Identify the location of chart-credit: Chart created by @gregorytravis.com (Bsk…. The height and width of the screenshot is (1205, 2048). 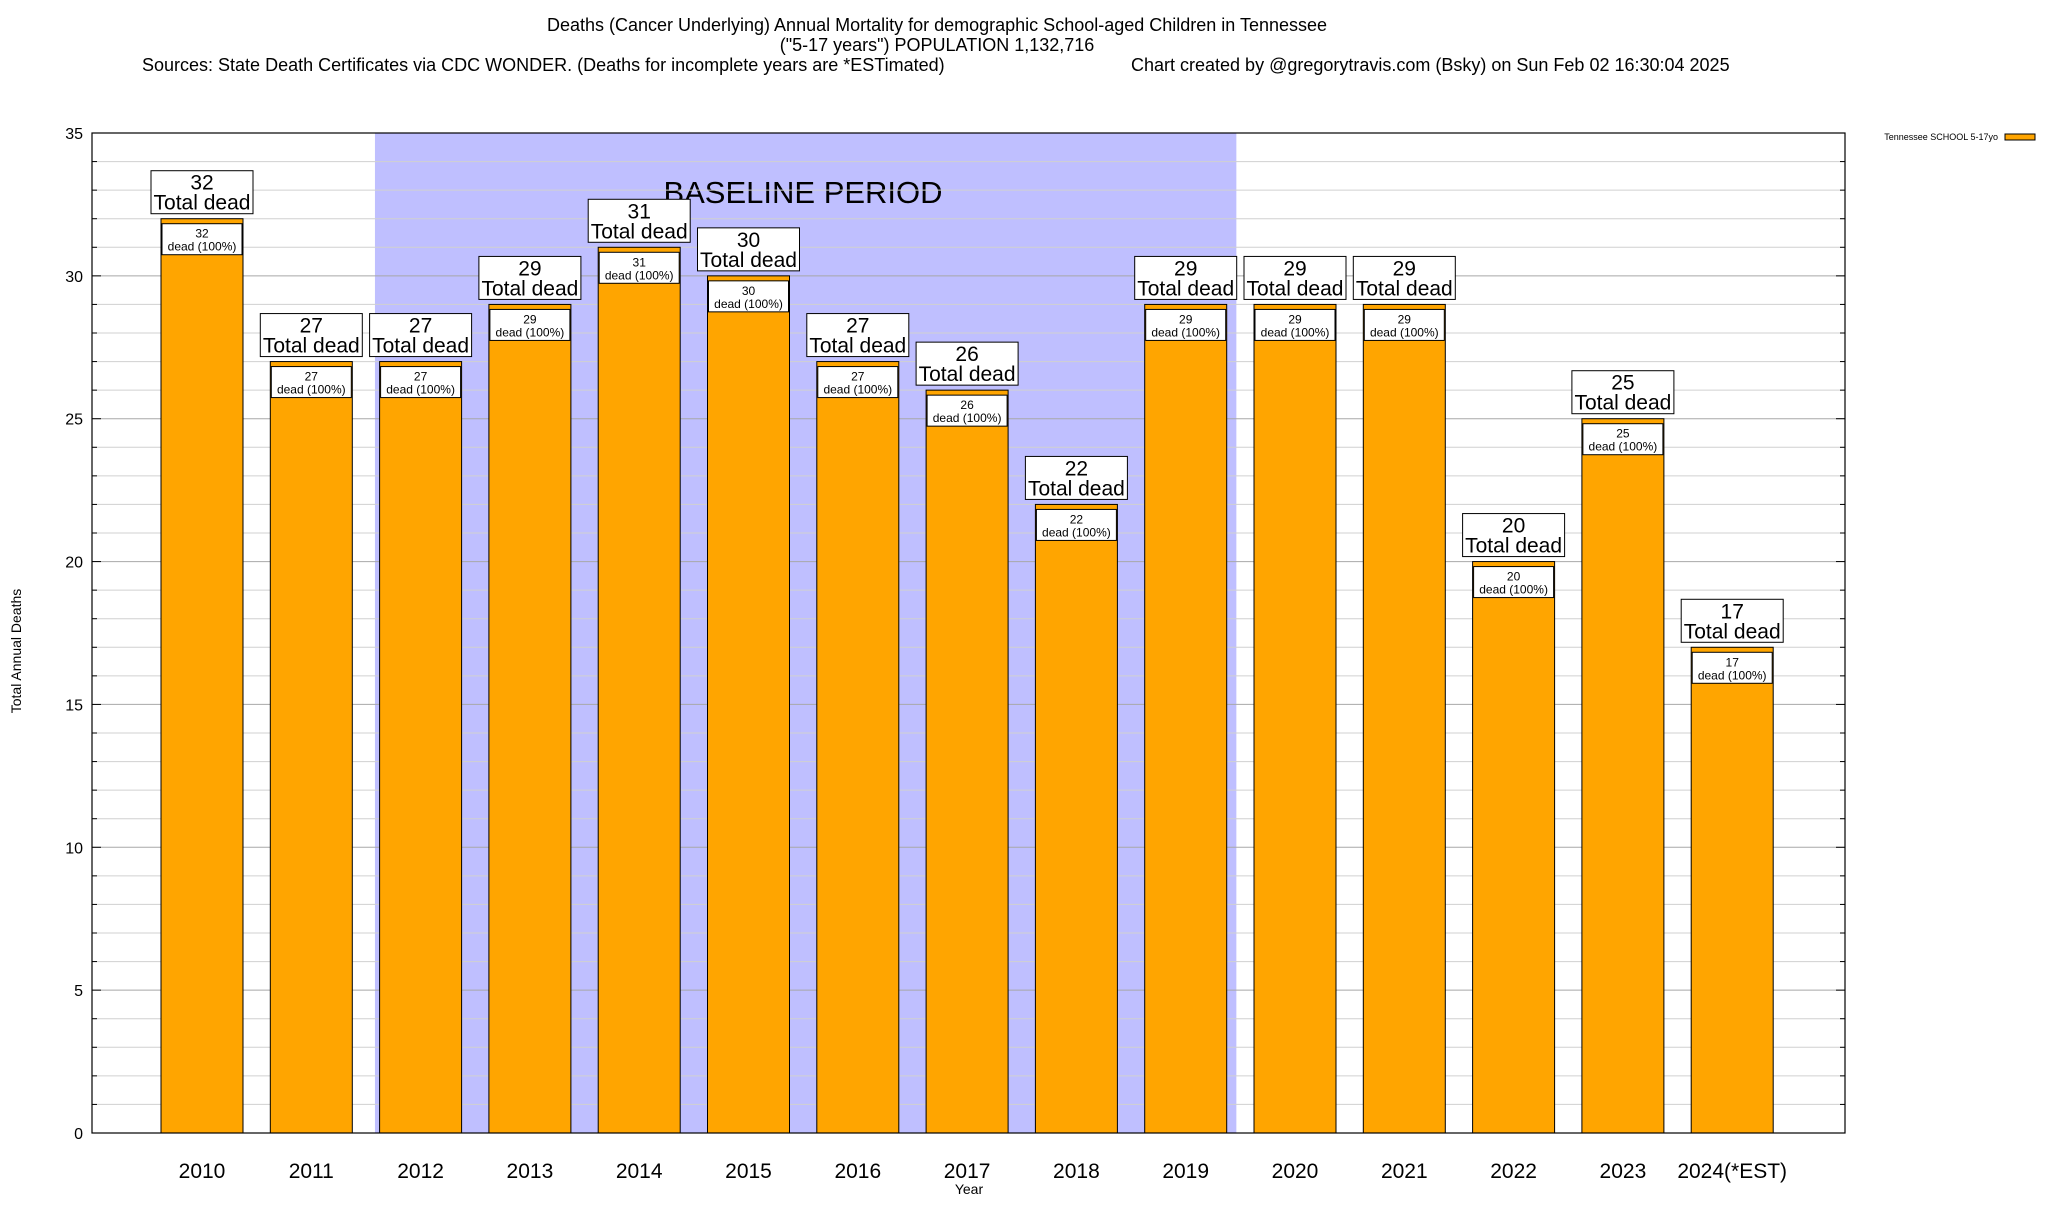
(1430, 65).